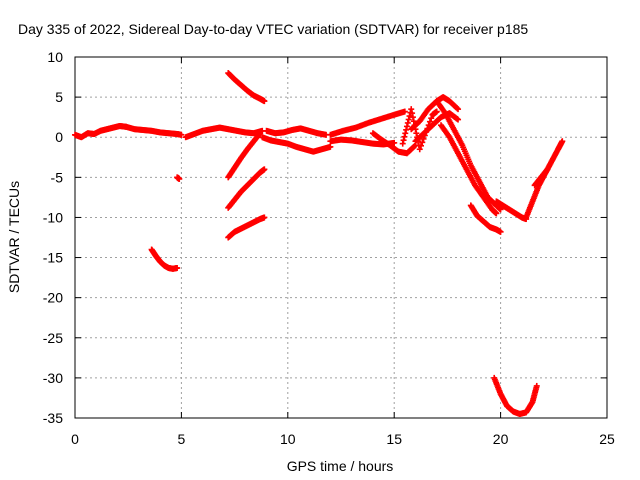  What do you see at coordinates (59, 137) in the screenshot?
I see `y-tick-label: 0` at bounding box center [59, 137].